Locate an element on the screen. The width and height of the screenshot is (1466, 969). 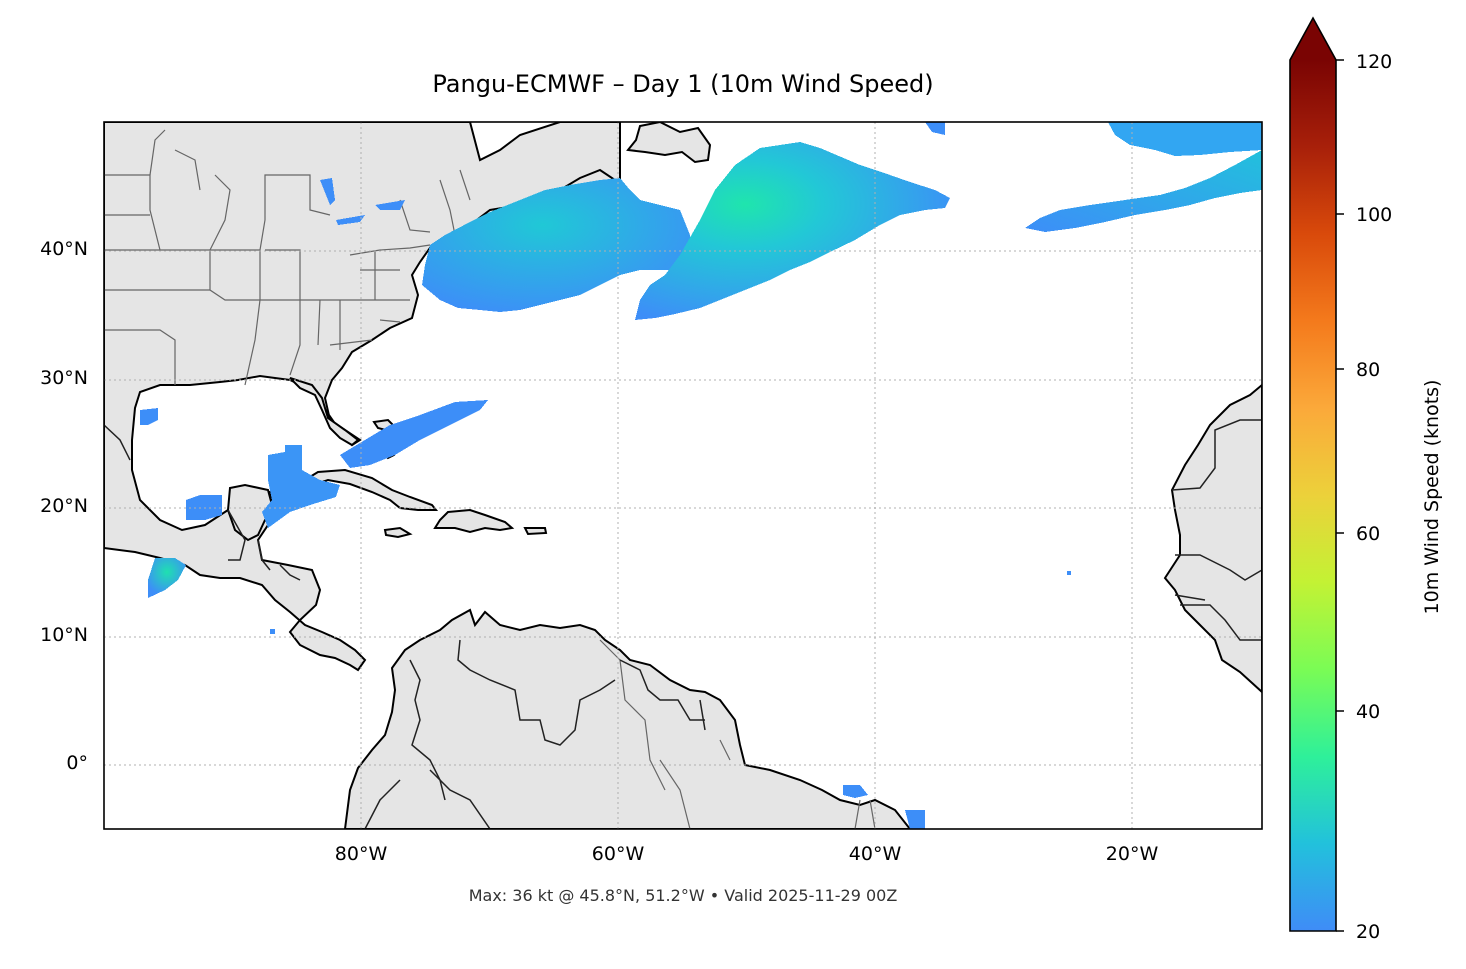
lat-label-0: 0° is located at coordinates (77, 763).